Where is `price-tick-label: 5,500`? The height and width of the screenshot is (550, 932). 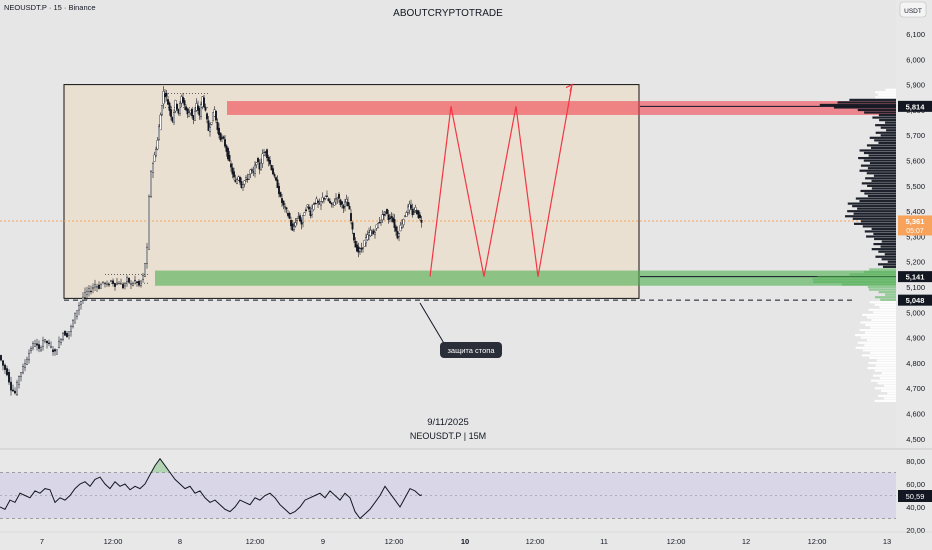 price-tick-label: 5,500 is located at coordinates (915, 186).